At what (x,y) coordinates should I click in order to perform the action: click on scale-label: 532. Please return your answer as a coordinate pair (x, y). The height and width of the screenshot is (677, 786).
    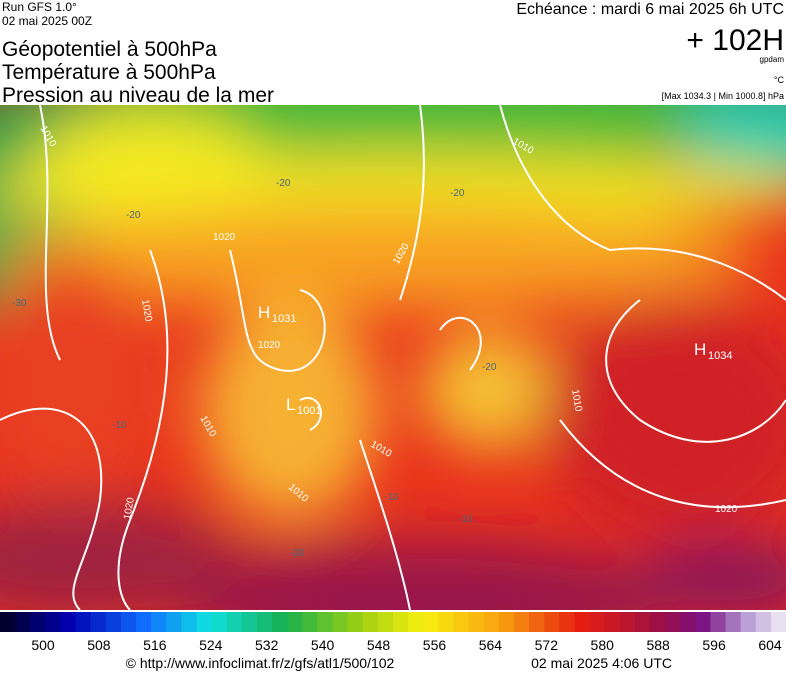
    Looking at the image, I should click on (267, 645).